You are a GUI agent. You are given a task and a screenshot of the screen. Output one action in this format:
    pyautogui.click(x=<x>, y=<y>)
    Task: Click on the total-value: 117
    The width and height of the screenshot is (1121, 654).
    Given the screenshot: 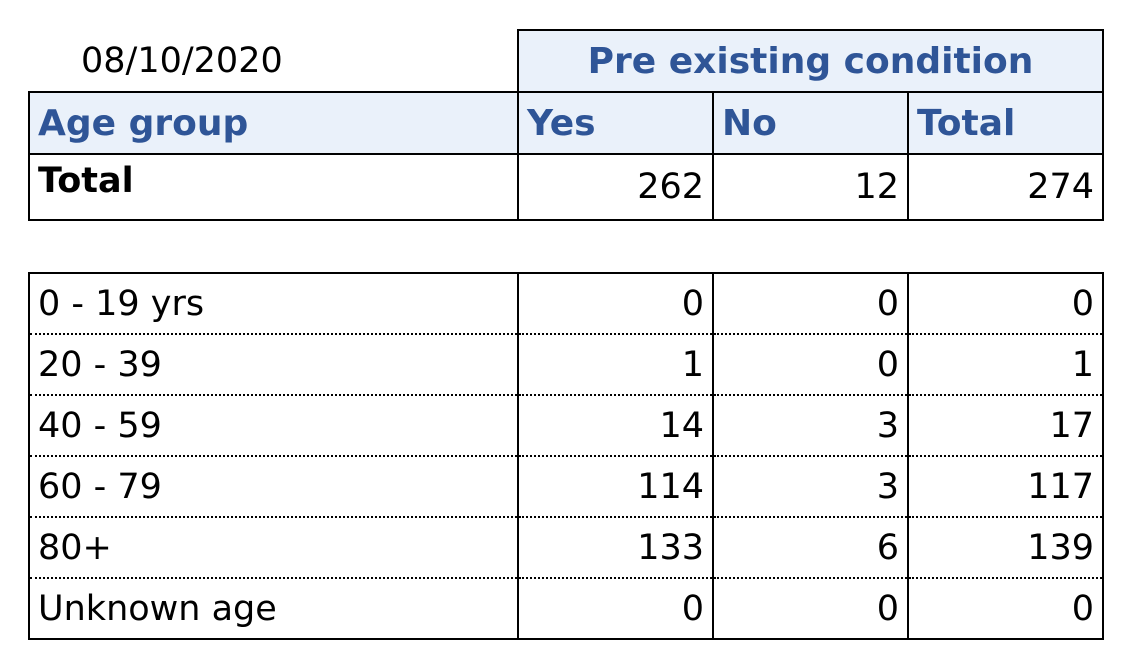 What is the action you would take?
    pyautogui.click(x=1005, y=487)
    